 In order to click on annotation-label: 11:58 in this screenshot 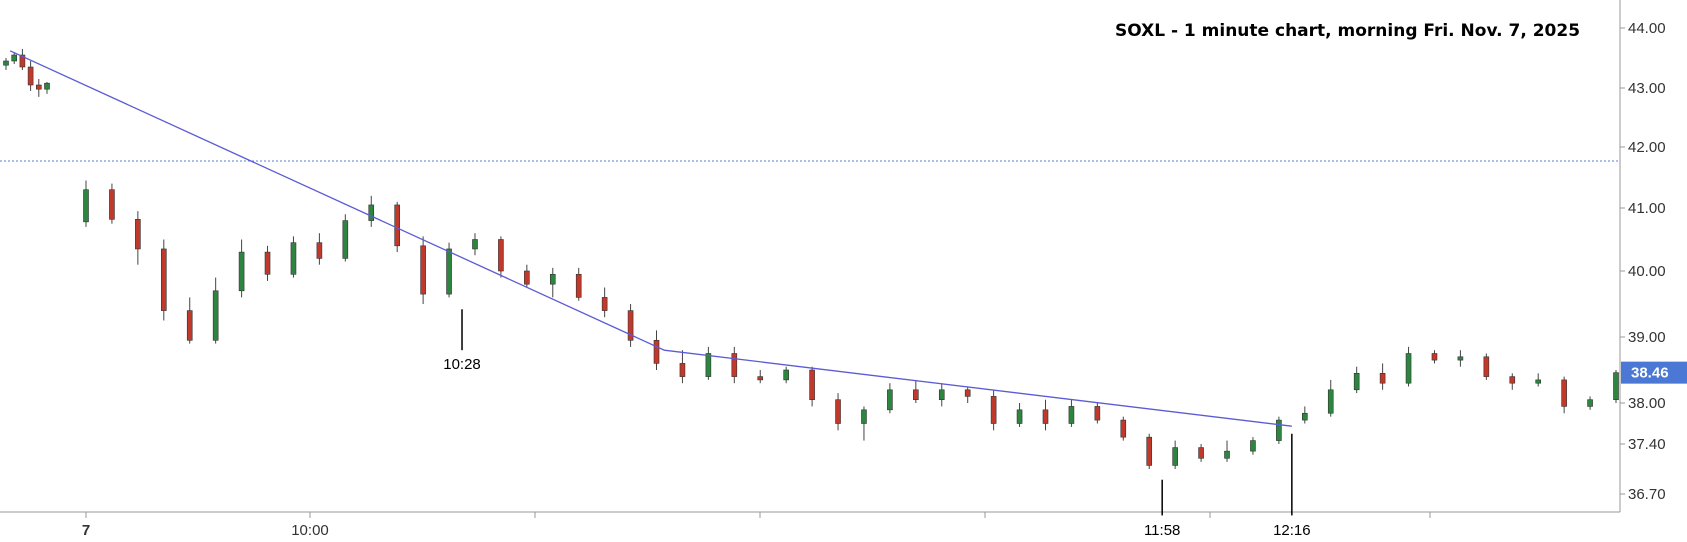, I will do `click(1162, 530)`.